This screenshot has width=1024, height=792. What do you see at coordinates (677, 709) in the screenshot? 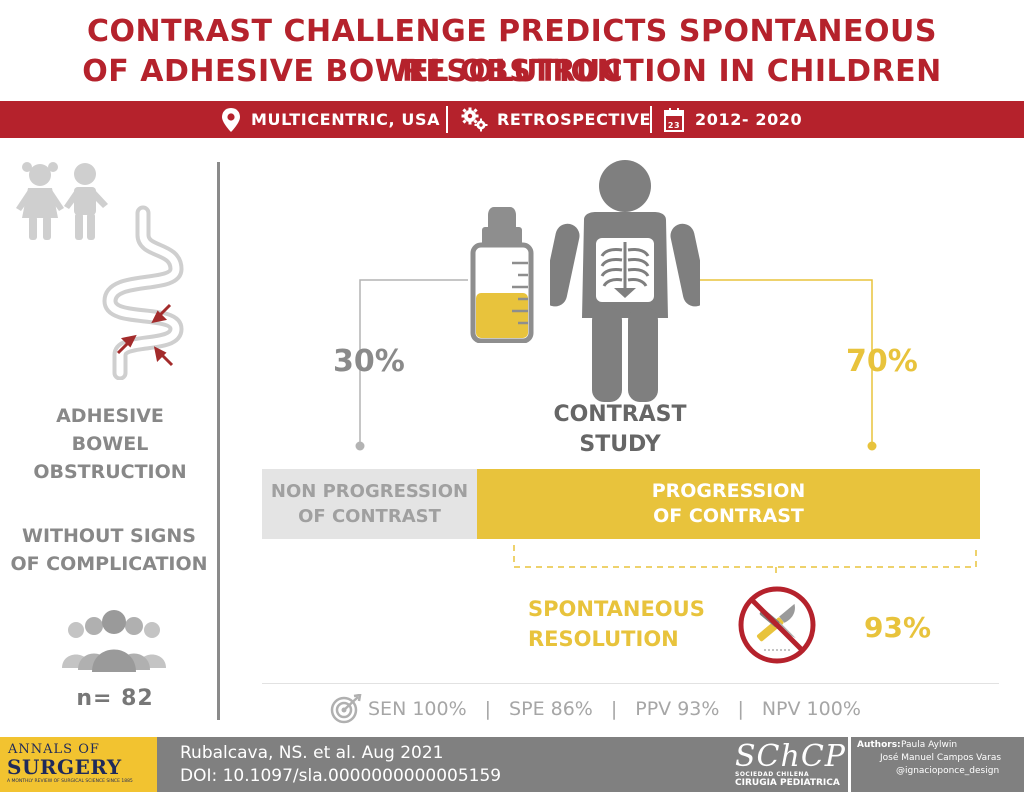
I see `metric-ppv: PPV 93%` at bounding box center [677, 709].